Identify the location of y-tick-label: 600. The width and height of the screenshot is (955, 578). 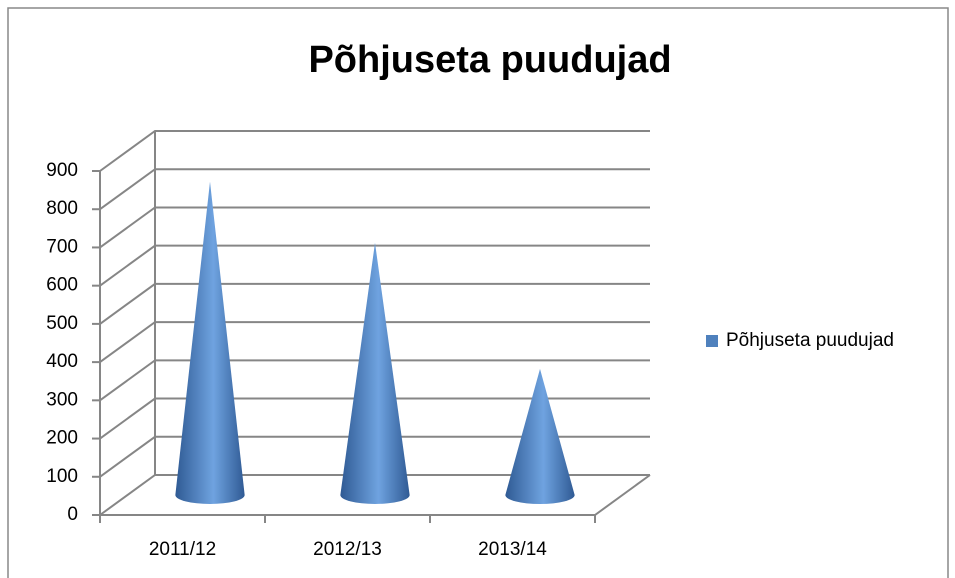
(62, 285).